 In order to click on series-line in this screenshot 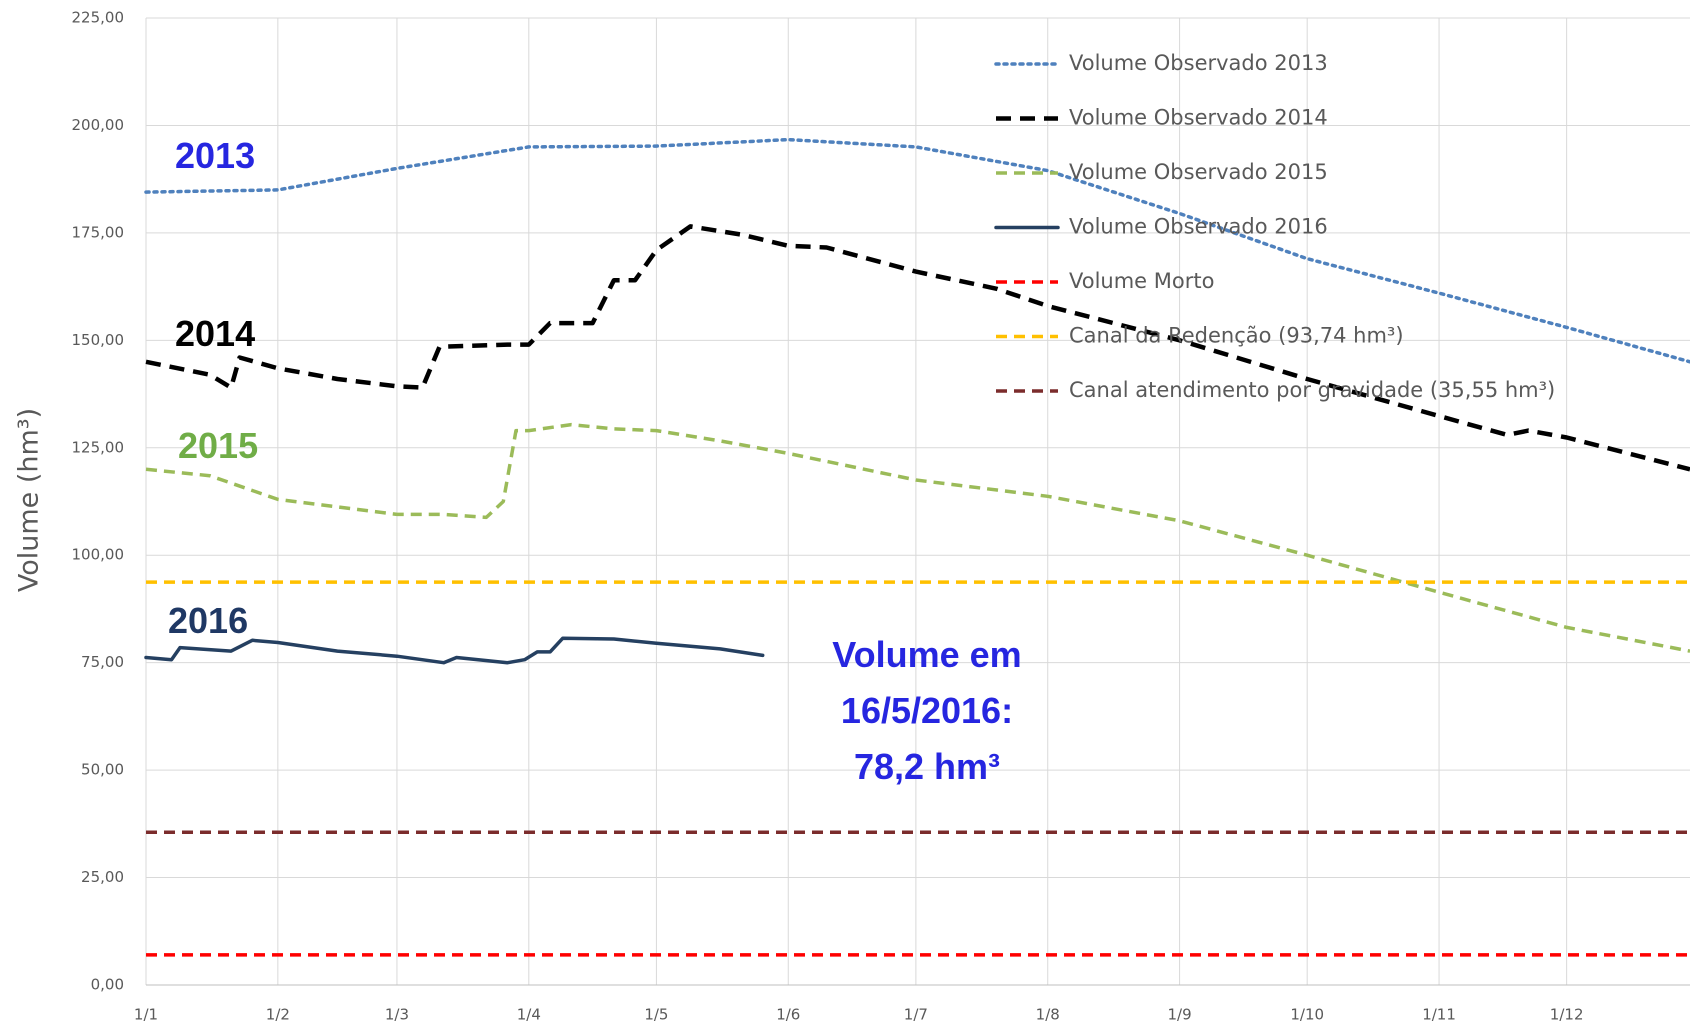, I will do `click(454, 650)`.